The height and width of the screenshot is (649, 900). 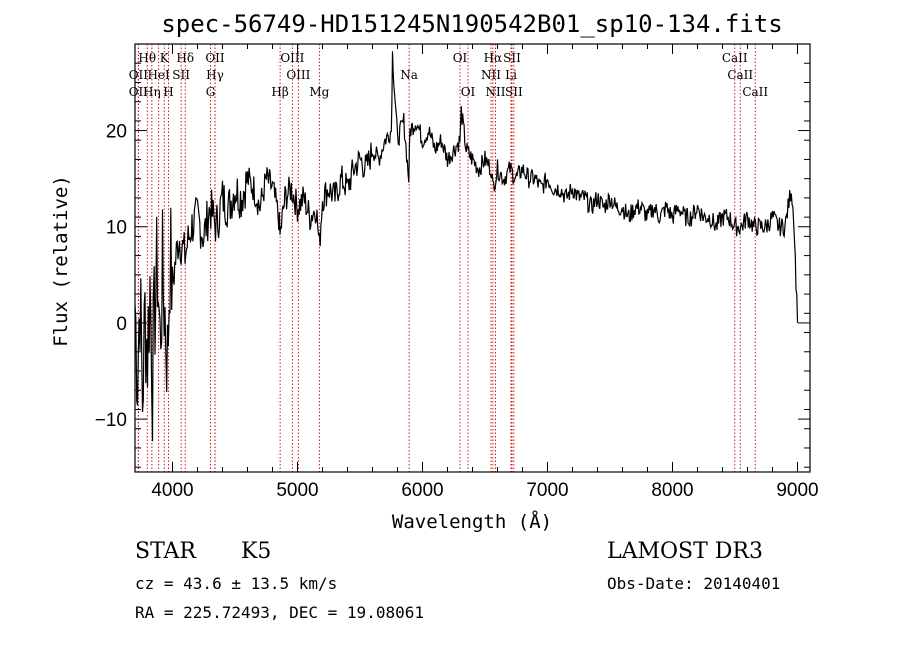 I want to click on line-label: K, so click(x=165, y=58).